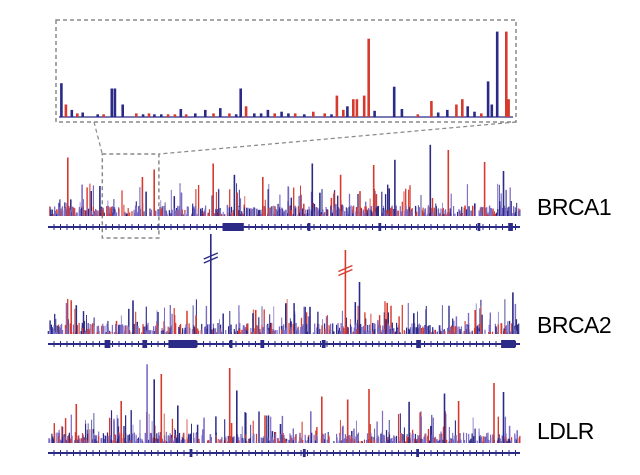 Image resolution: width=640 pixels, height=475 pixels. What do you see at coordinates (130, 196) in the screenshot?
I see `zoom-source-box` at bounding box center [130, 196].